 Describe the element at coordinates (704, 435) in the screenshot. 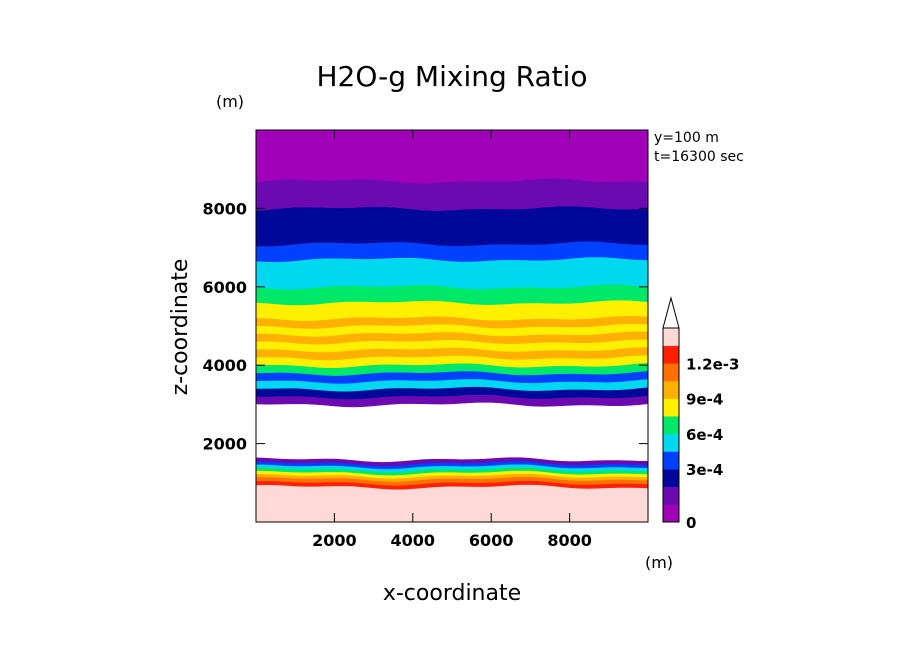

I see `colorbar-label-2: 6e-4` at that location.